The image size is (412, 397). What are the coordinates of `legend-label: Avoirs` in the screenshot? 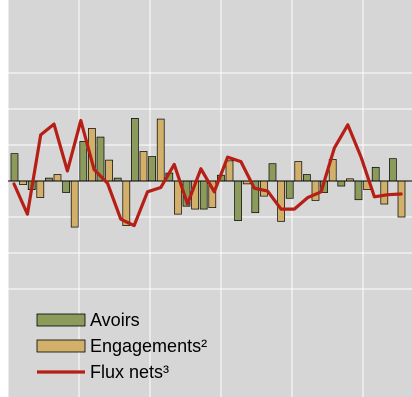 It's located at (115, 320).